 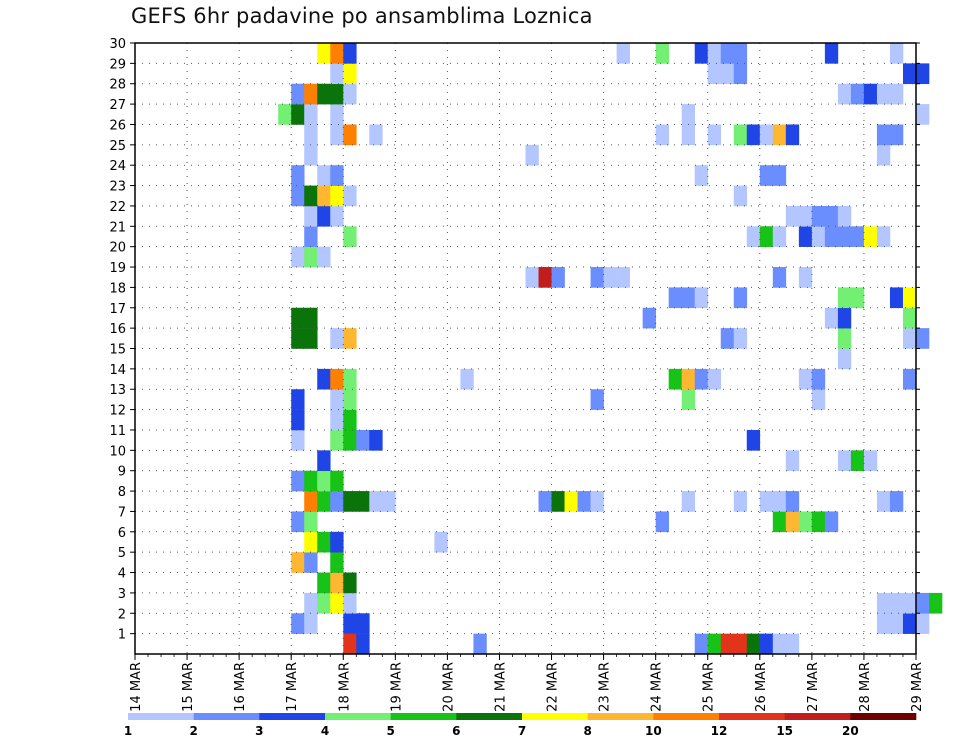 What do you see at coordinates (117, 329) in the screenshot?
I see `y-tick-label: 16` at bounding box center [117, 329].